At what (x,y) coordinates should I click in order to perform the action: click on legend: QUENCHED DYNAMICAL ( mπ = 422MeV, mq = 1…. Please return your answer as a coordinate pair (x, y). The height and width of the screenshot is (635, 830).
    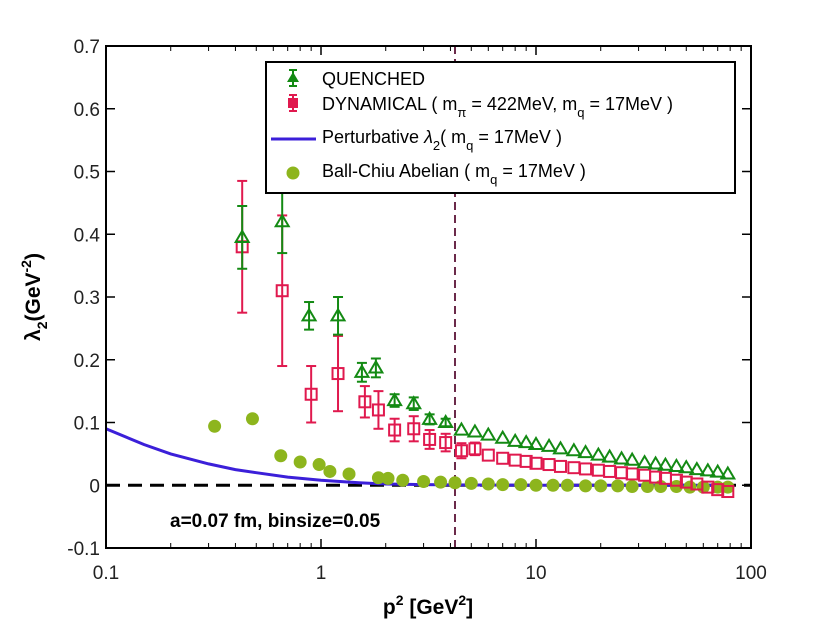
    Looking at the image, I should click on (500, 127).